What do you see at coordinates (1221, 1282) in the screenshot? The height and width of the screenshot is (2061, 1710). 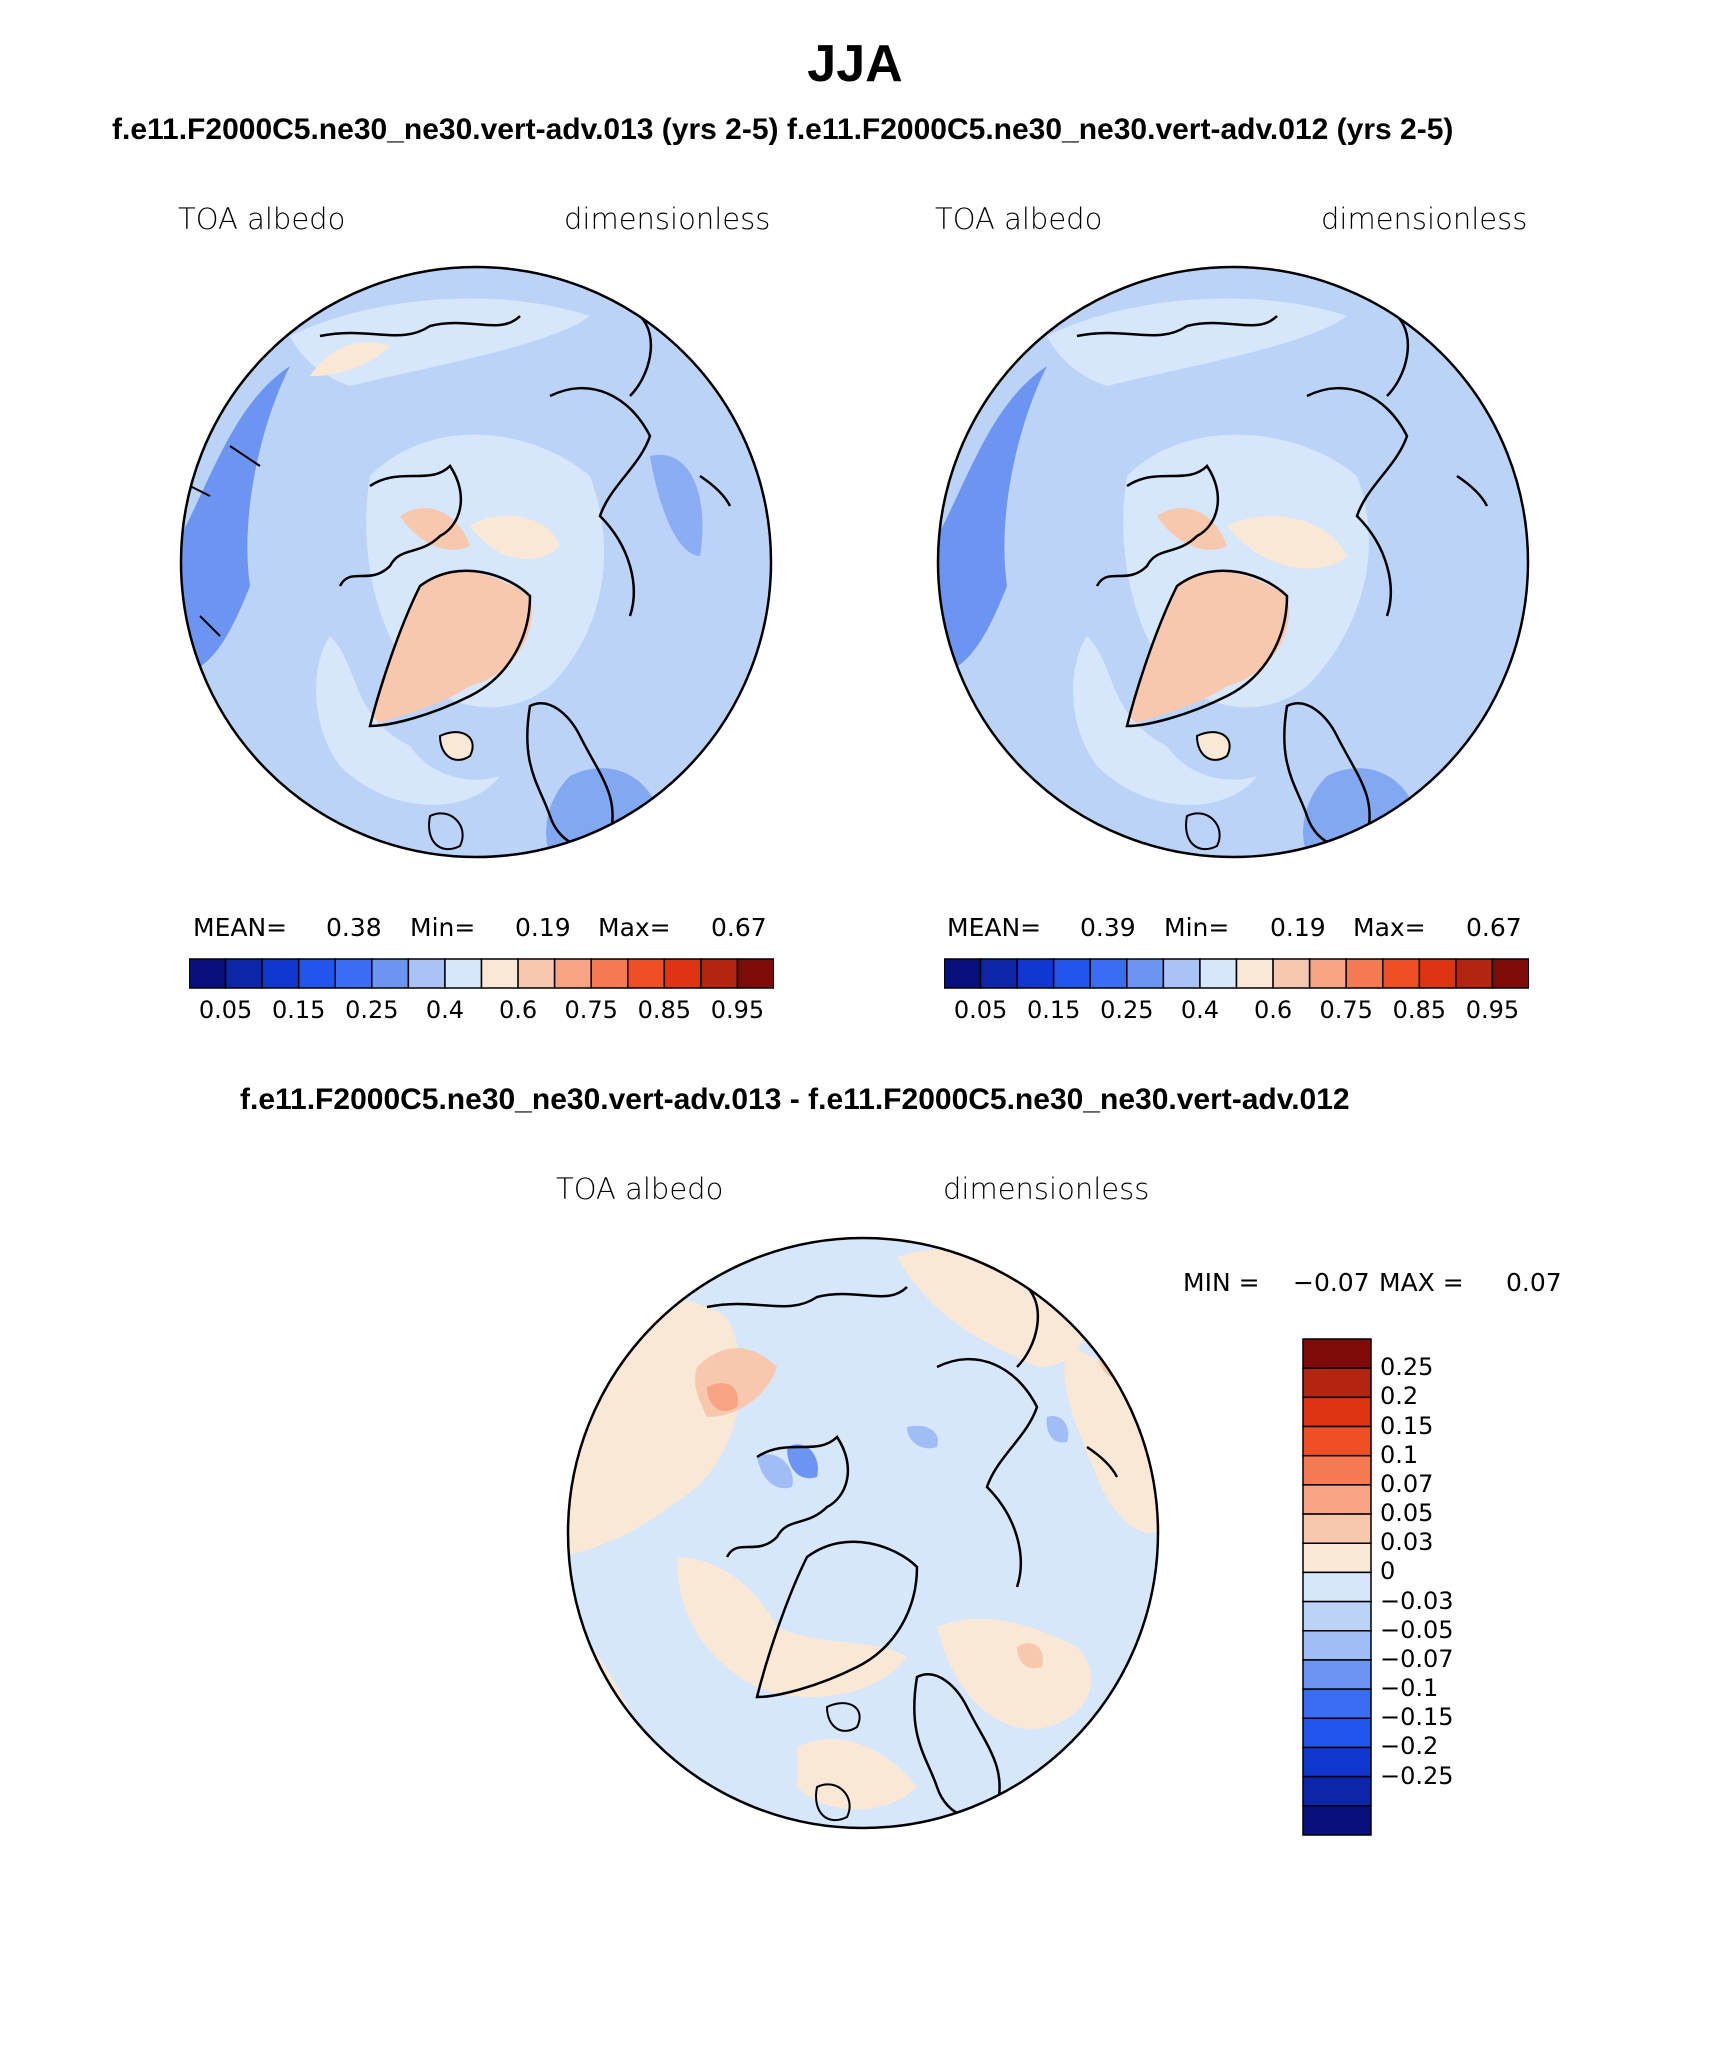 I see `diff-min-label: MIN =` at bounding box center [1221, 1282].